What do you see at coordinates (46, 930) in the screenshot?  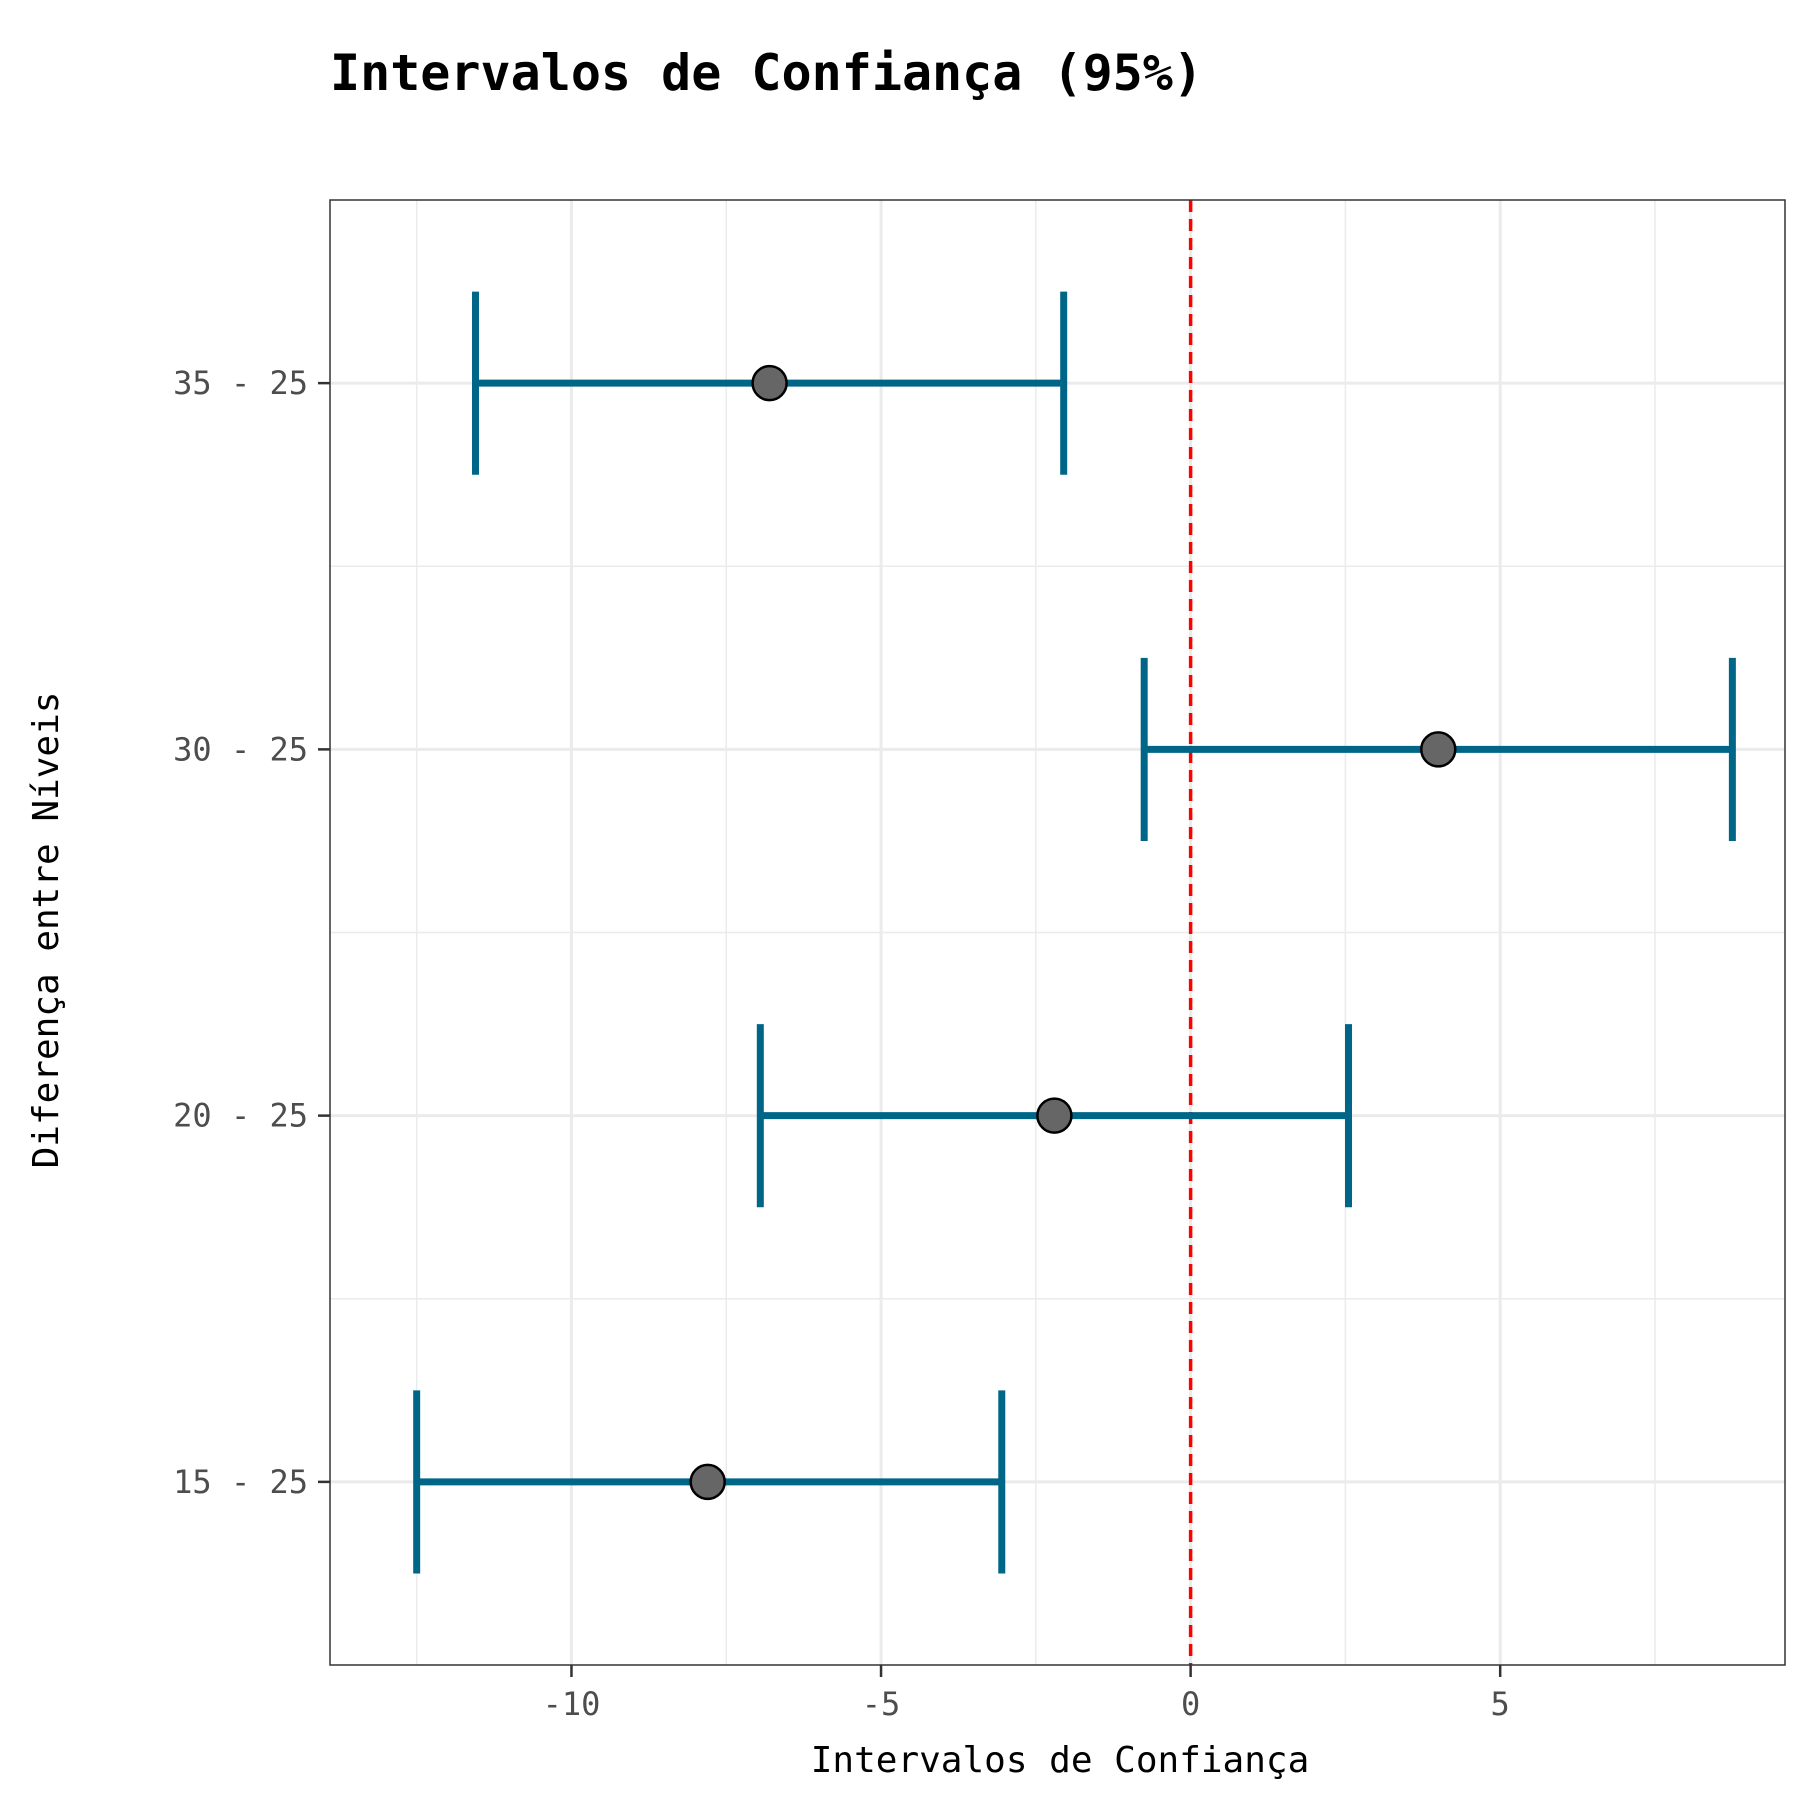 I see `y-axis-title: Diferença entre Níveis` at bounding box center [46, 930].